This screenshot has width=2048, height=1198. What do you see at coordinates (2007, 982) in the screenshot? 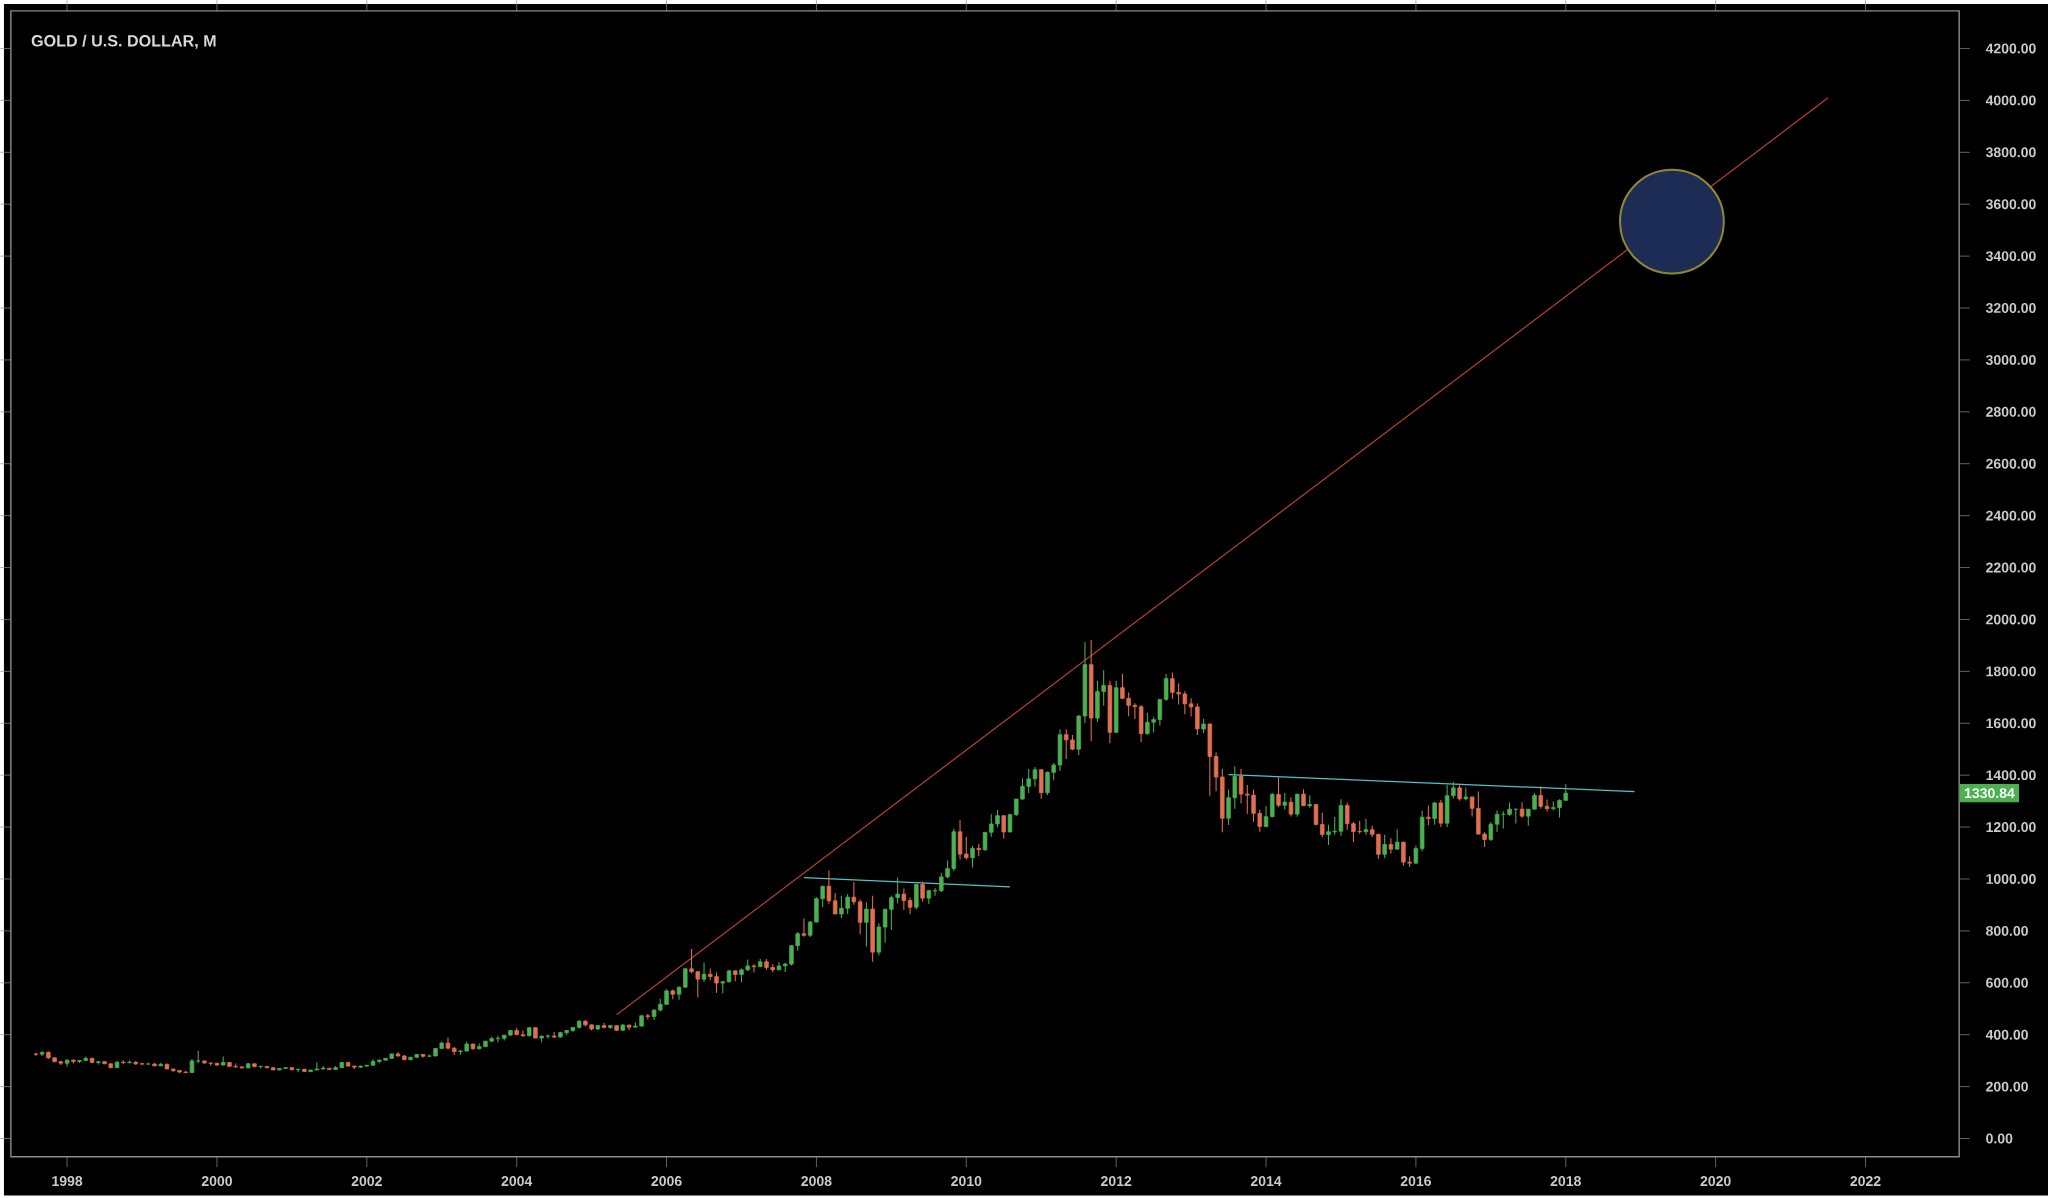
I see `y-tick-label: 600.00` at bounding box center [2007, 982].